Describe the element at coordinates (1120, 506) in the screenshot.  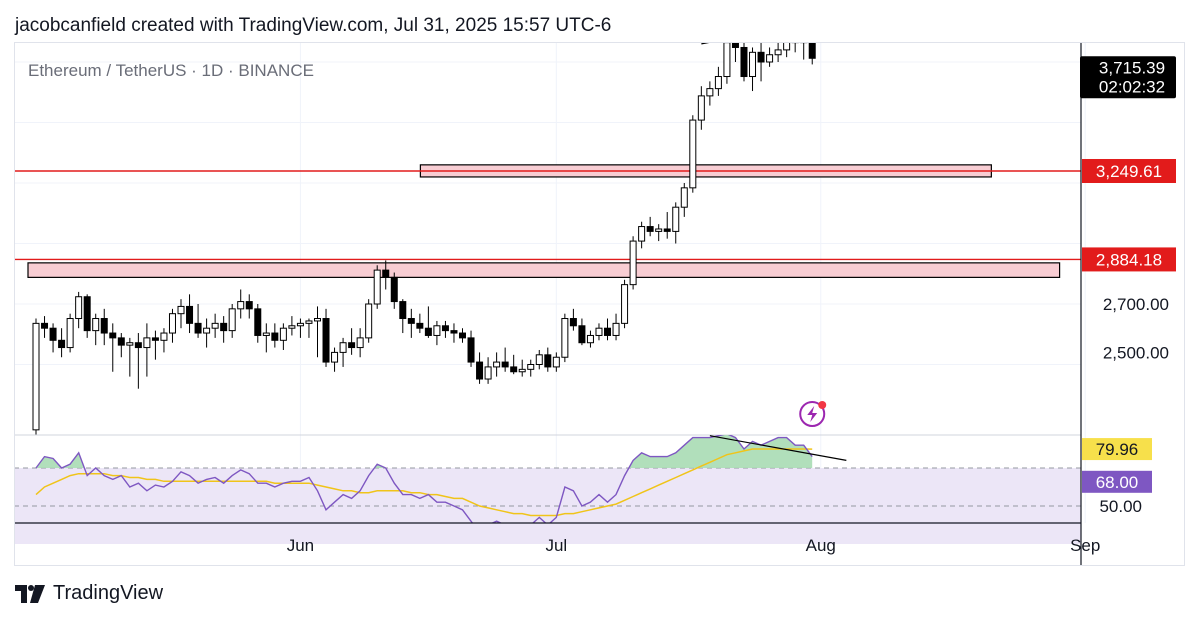
I see `rsi-tick-label: 50.00` at that location.